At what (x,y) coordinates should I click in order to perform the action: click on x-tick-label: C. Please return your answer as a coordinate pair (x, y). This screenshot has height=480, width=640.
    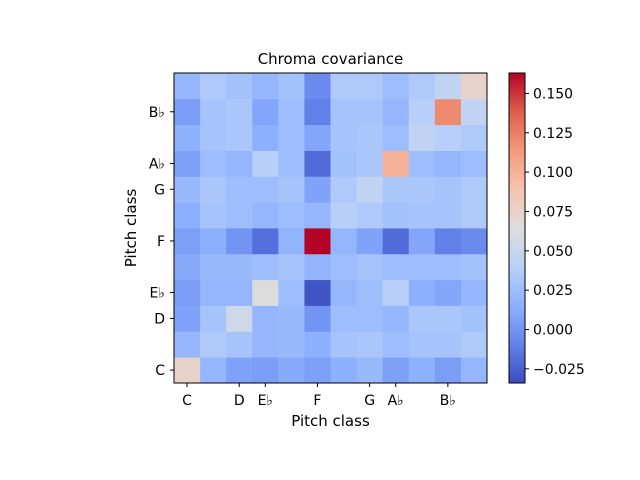
    Looking at the image, I should click on (187, 401).